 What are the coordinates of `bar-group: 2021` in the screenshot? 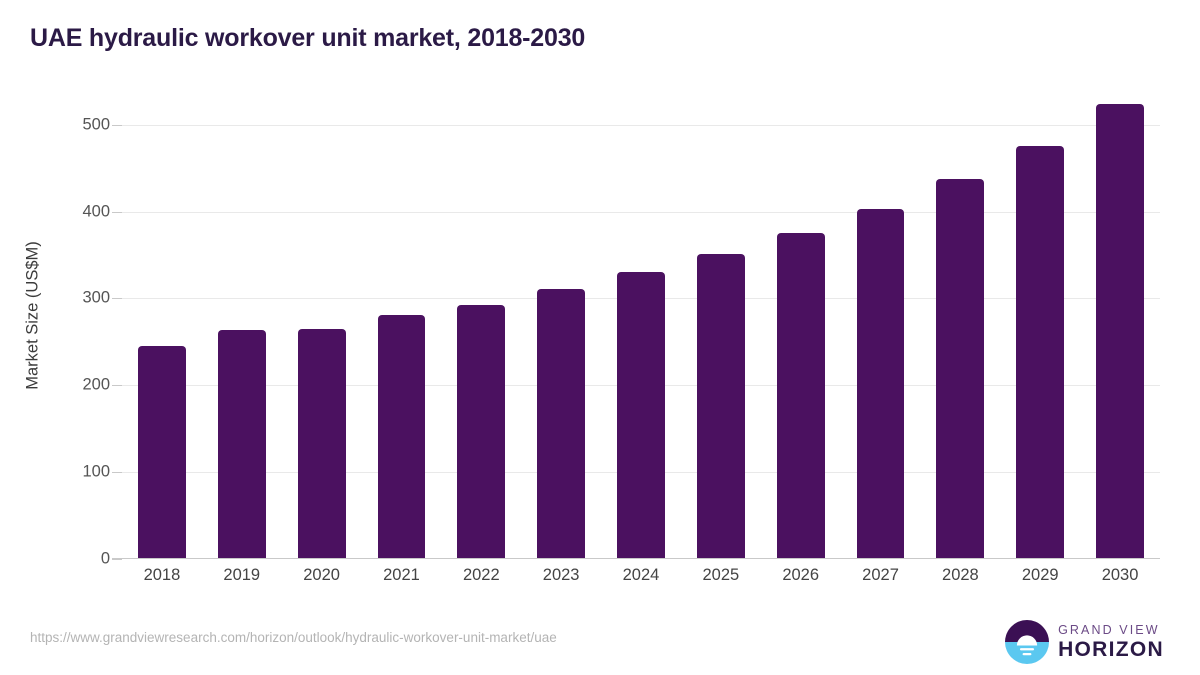 It's located at (402, 337).